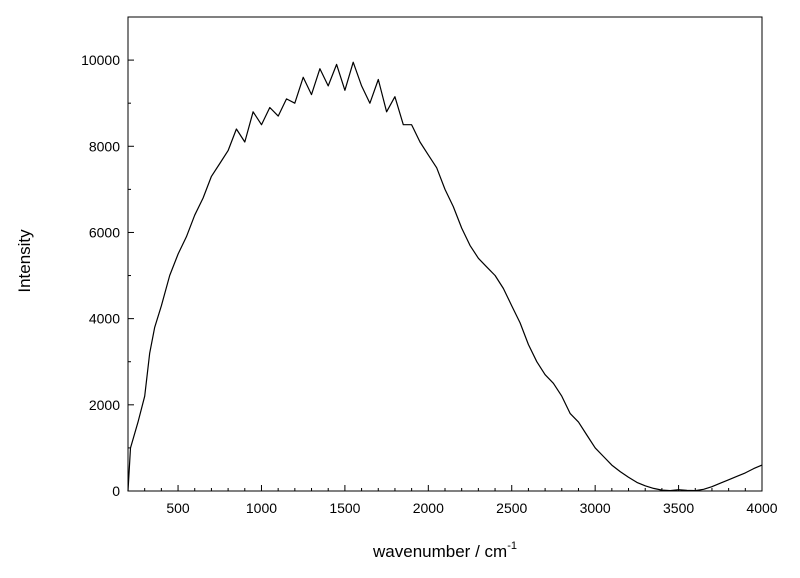  What do you see at coordinates (439, 551) in the screenshot?
I see `x-axis-label-text: wavenumber / cm` at bounding box center [439, 551].